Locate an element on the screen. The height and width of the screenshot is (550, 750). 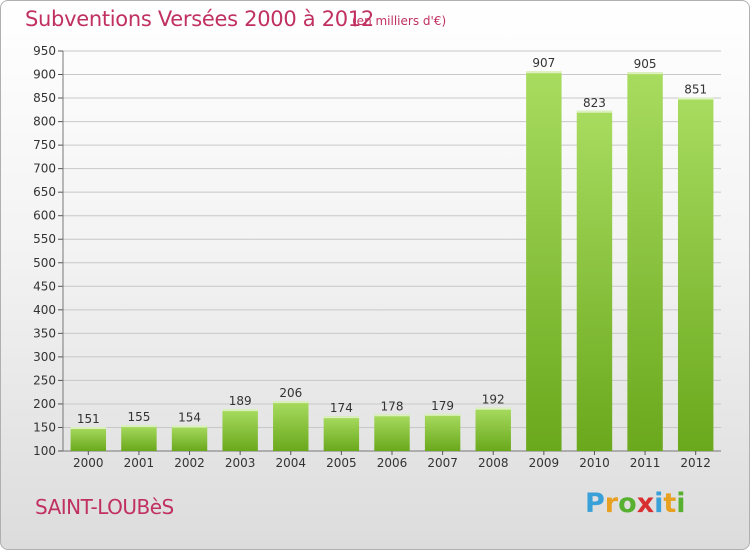
brand-letter: r is located at coordinates (611, 503).